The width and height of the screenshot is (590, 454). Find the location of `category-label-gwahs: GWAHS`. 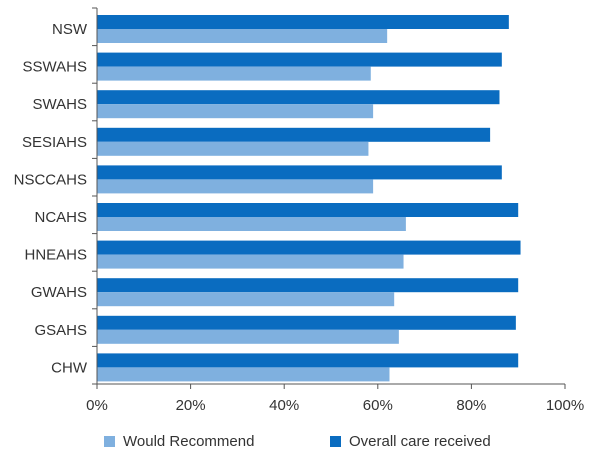

category-label-gwahs: GWAHS is located at coordinates (59, 292).